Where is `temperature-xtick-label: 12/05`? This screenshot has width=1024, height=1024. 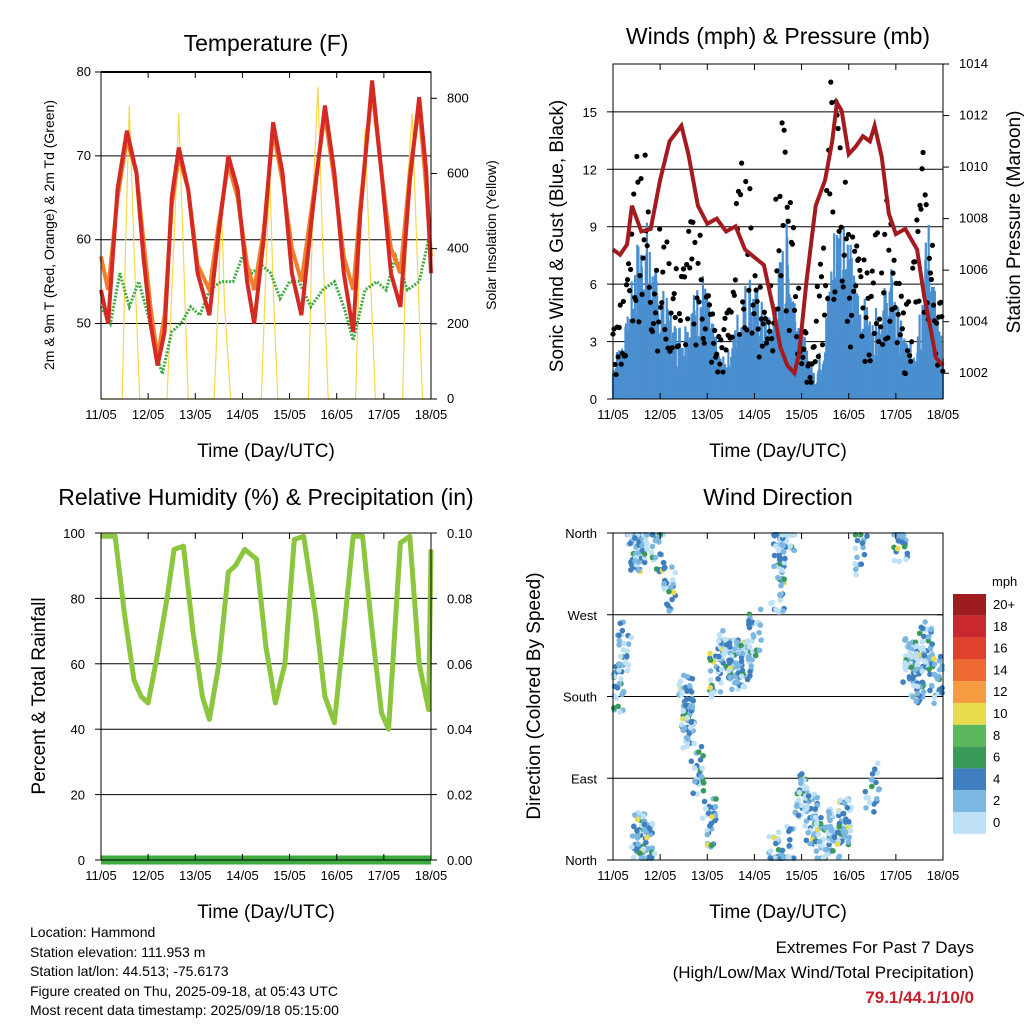 temperature-xtick-label: 12/05 is located at coordinates (148, 414).